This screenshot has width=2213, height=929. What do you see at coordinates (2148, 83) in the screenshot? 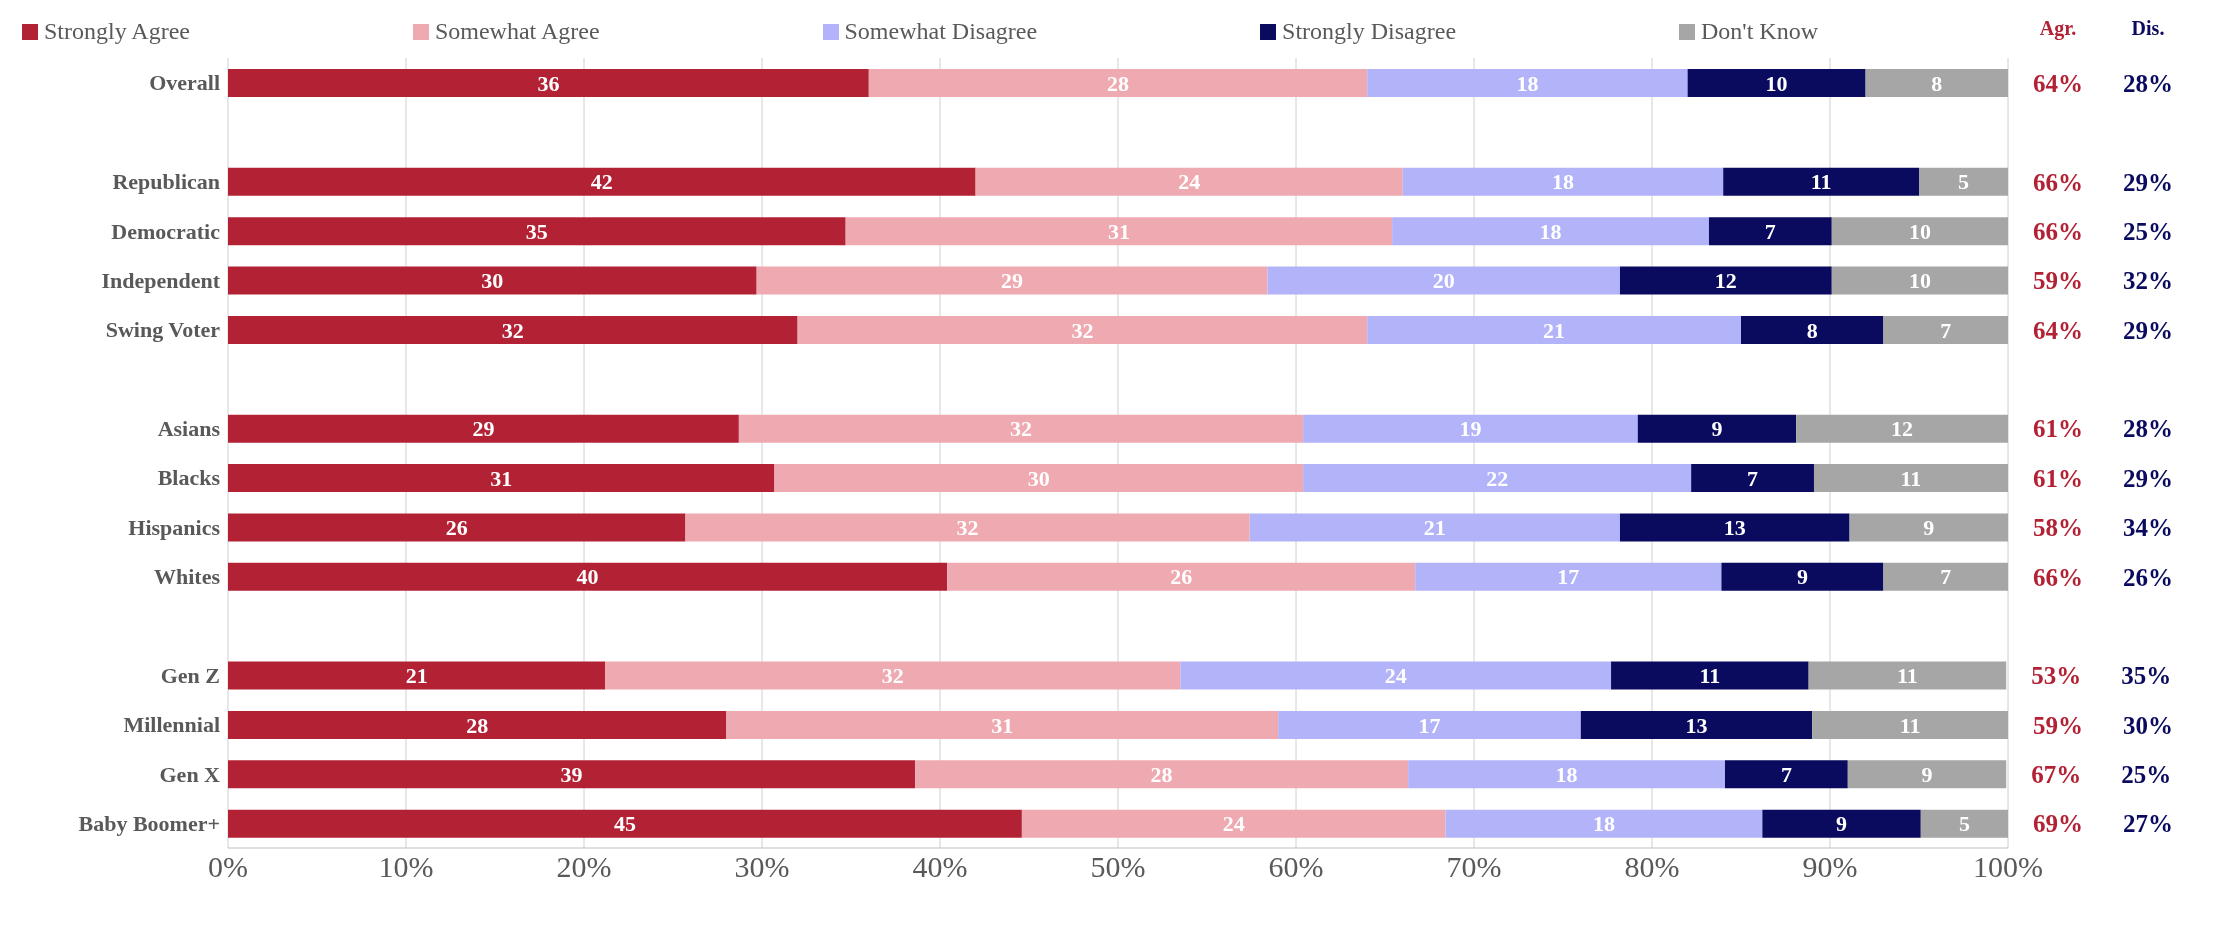
I see `text: 28%` at bounding box center [2148, 83].